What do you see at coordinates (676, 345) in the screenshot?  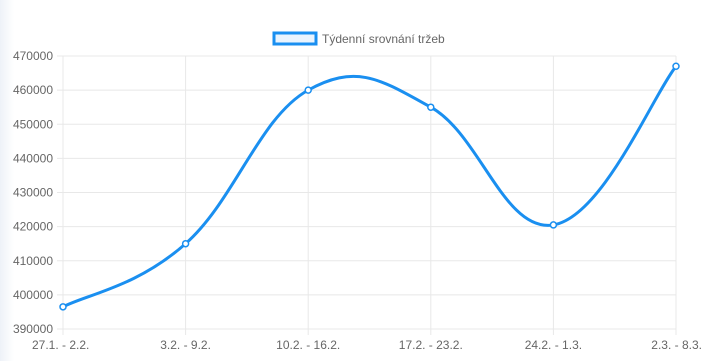 I see `x-tick-label: 2.3. - 8.3.` at bounding box center [676, 345].